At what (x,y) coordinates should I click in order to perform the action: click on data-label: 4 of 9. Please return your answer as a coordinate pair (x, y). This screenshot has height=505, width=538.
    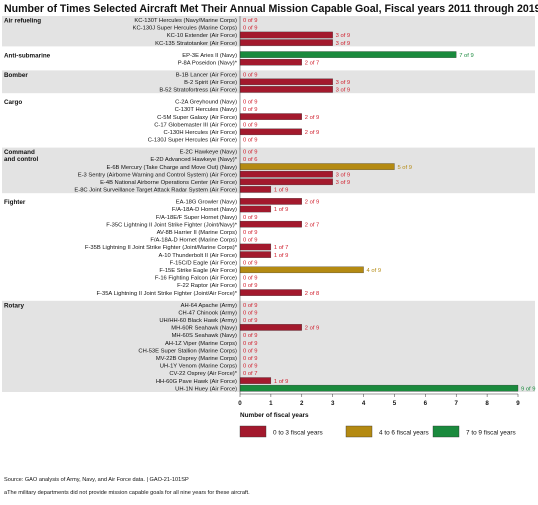
    Looking at the image, I should click on (374, 271).